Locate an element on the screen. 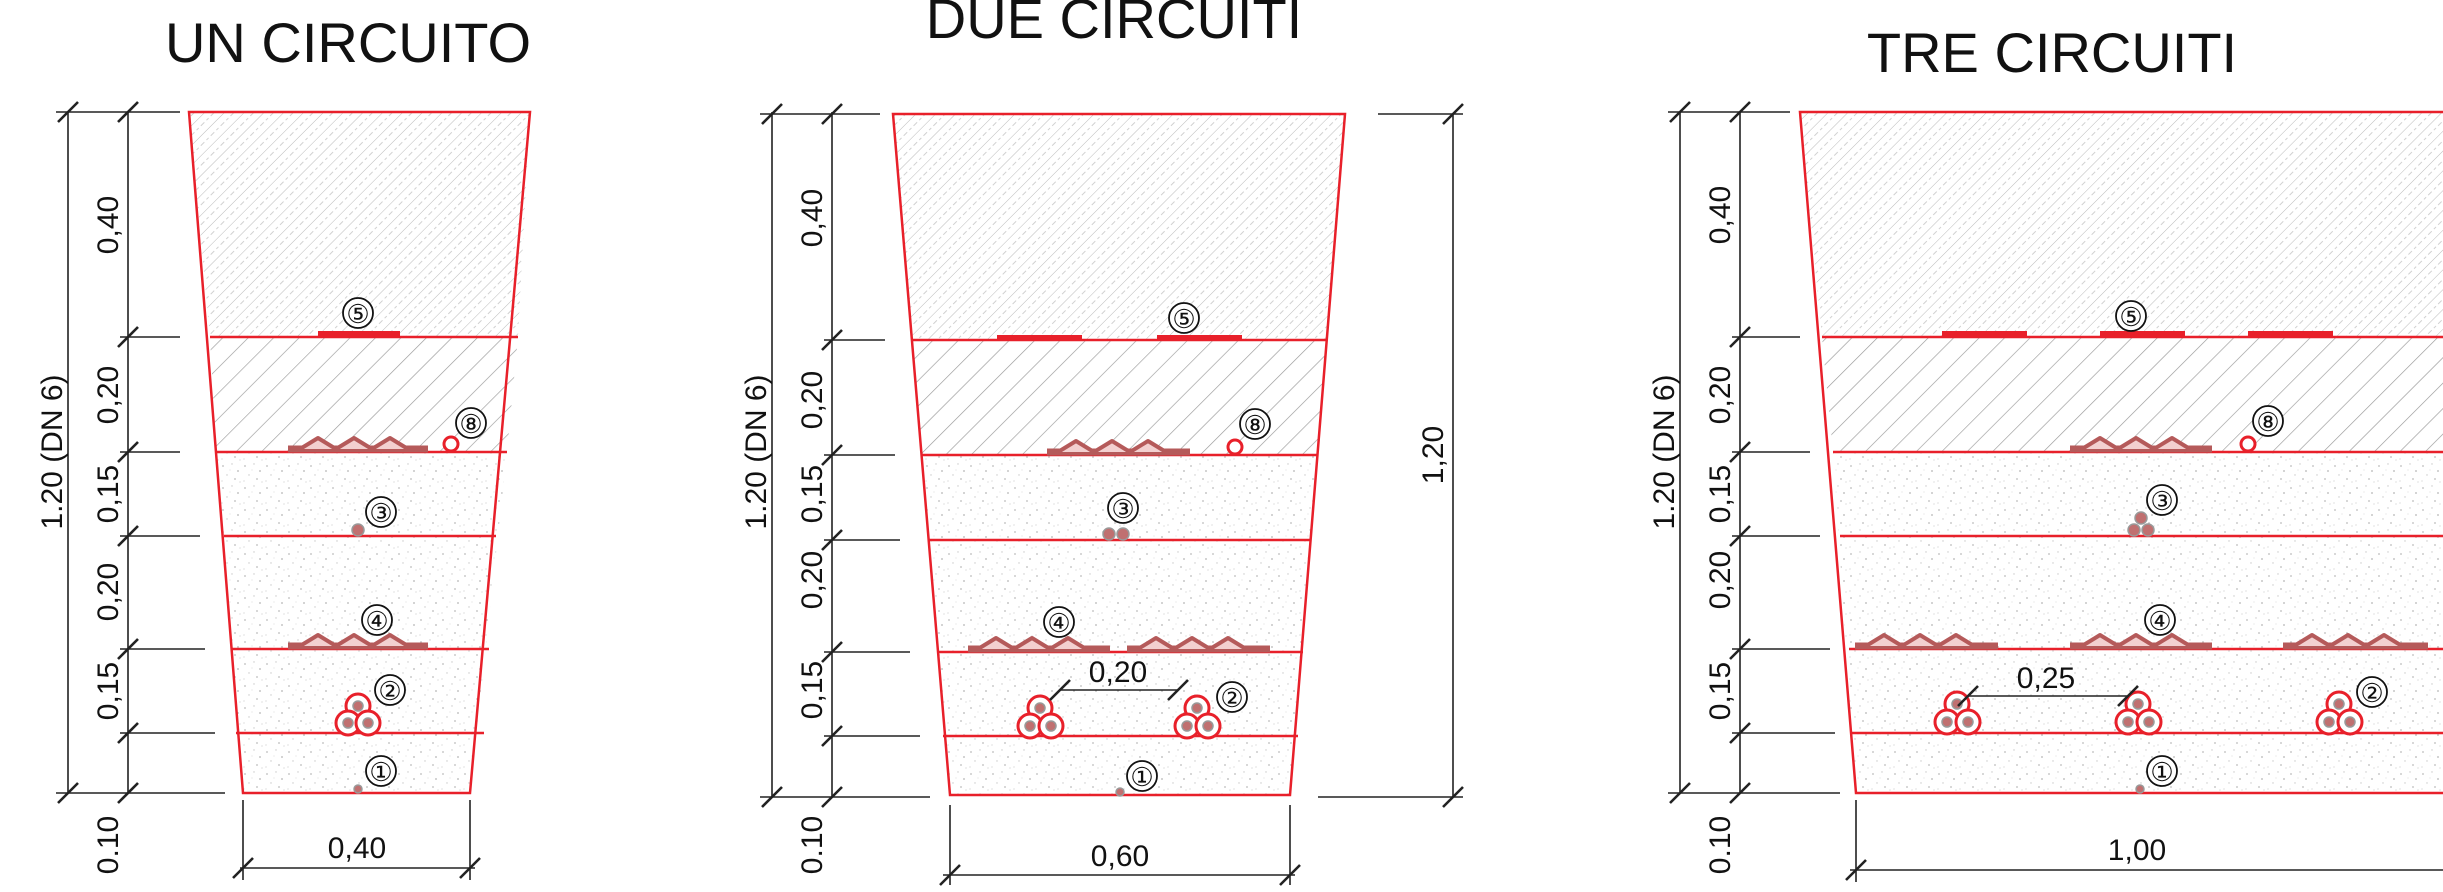  spacing-label: 0,25 is located at coordinates (2046, 678).